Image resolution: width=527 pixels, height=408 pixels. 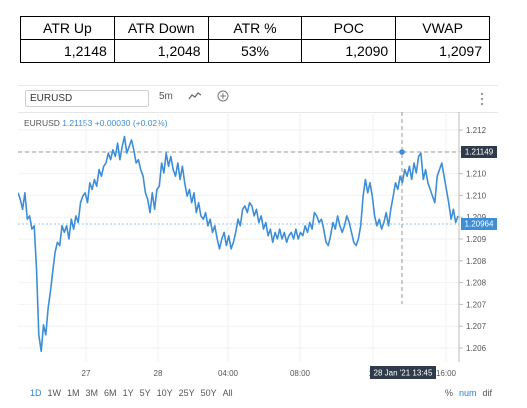 I want to click on range-1y: 1Y, so click(x=128, y=393).